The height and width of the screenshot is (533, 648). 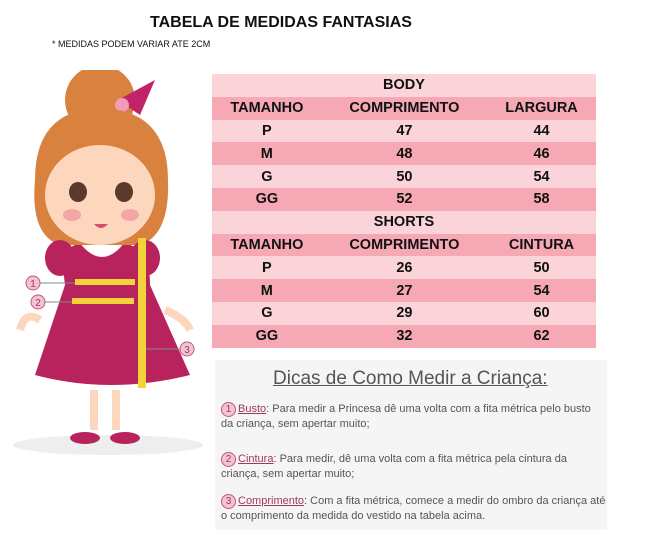 I want to click on tip-number: 3, so click(x=228, y=501).